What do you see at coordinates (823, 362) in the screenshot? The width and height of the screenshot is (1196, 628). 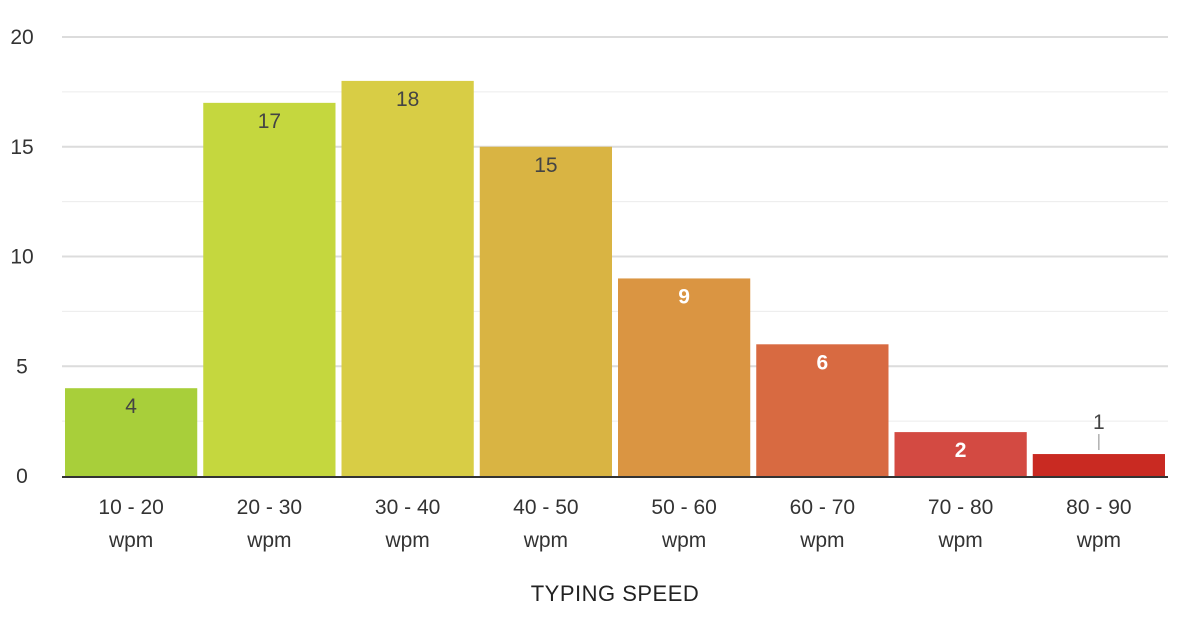 I see `data-label: 6` at bounding box center [823, 362].